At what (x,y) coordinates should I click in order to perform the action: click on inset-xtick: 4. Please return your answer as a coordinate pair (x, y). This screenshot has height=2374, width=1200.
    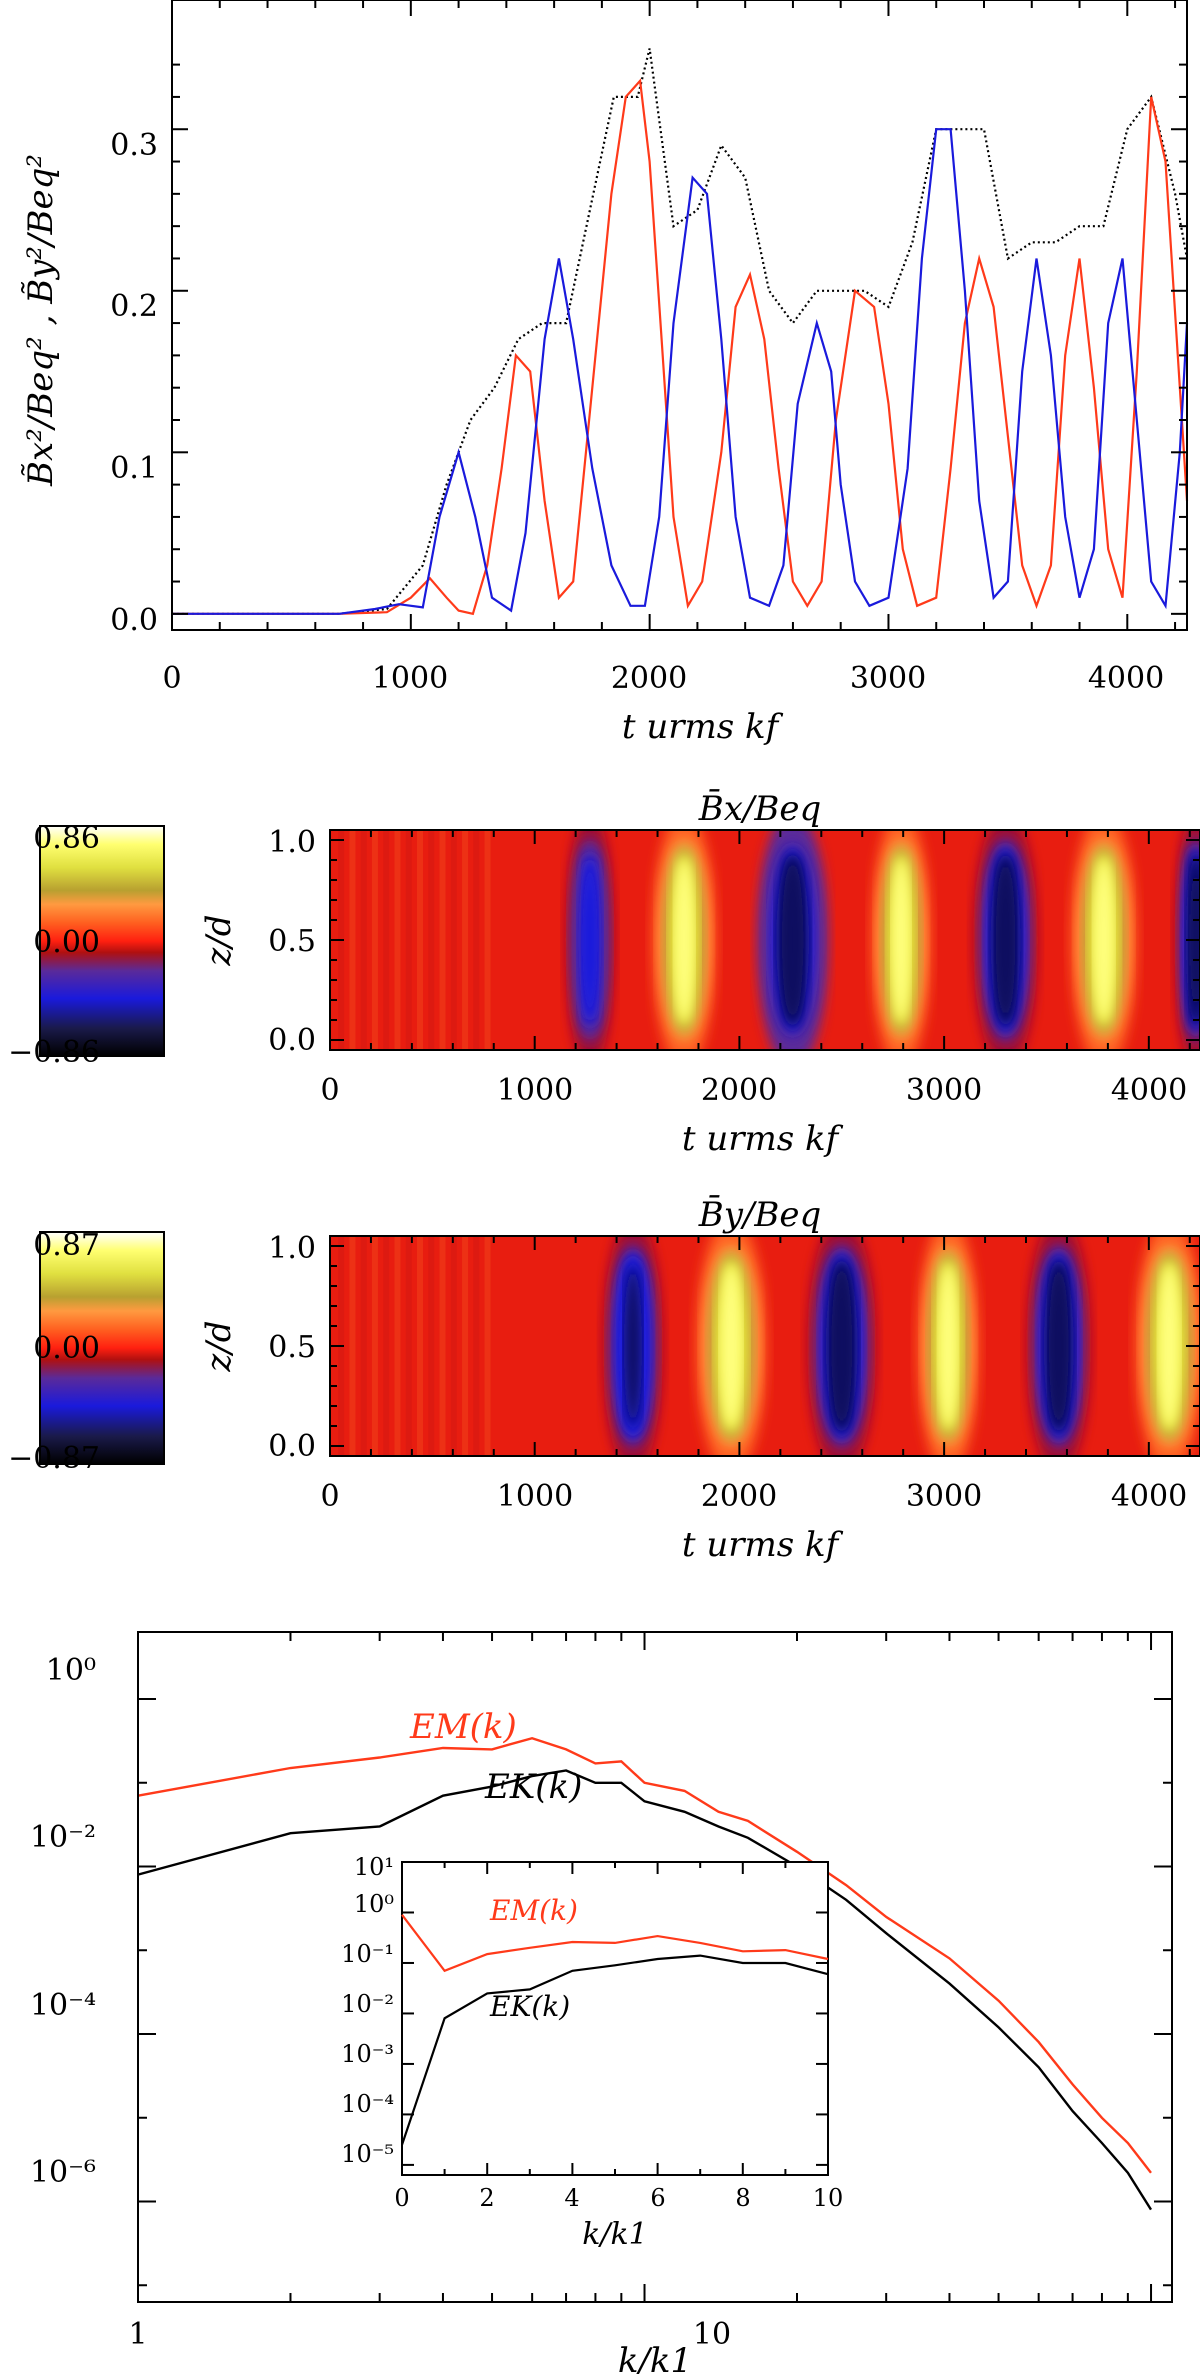
    Looking at the image, I should click on (571, 2198).